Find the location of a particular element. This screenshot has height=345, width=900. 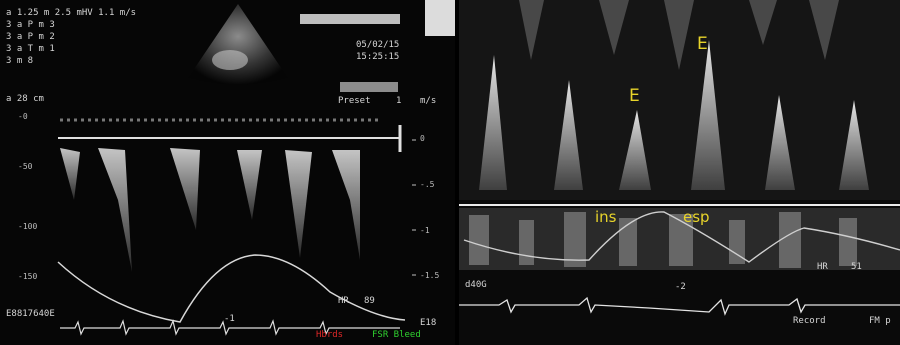

depth-readout: a 28 cm is located at coordinates (25, 99).